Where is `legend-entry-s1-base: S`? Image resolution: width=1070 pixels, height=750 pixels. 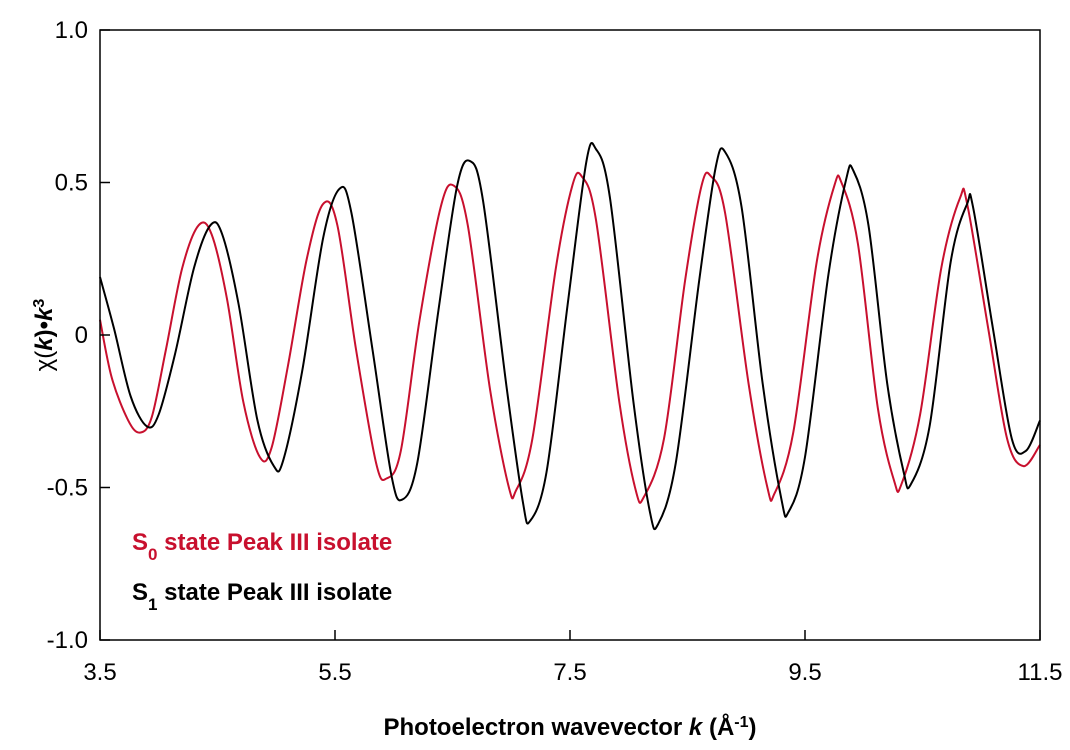
legend-entry-s1-base: S is located at coordinates (140, 592).